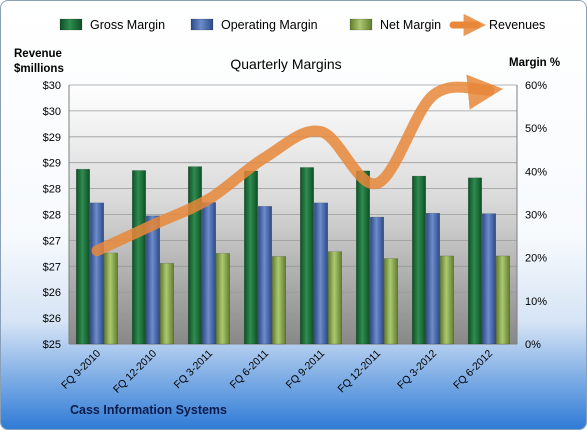 Image resolution: width=587 pixels, height=430 pixels. I want to click on right-tick-label: 60%, so click(536, 86).